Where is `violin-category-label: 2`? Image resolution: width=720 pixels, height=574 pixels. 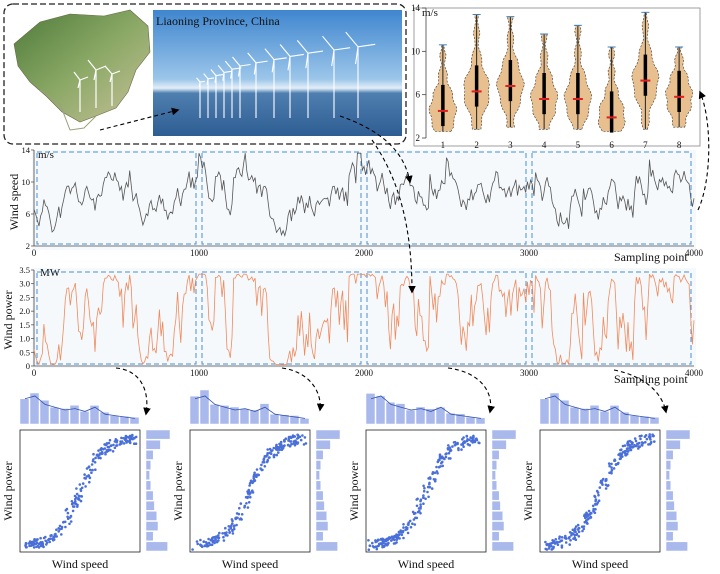 violin-category-label: 2 is located at coordinates (476, 145).